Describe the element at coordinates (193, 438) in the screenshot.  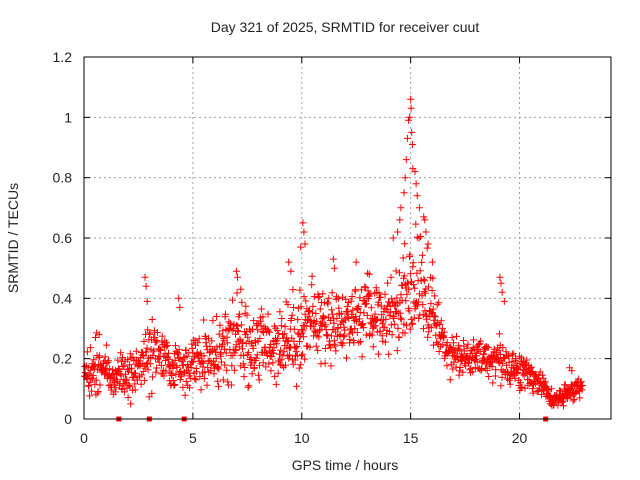
I see `x-tick-label: 5` at that location.